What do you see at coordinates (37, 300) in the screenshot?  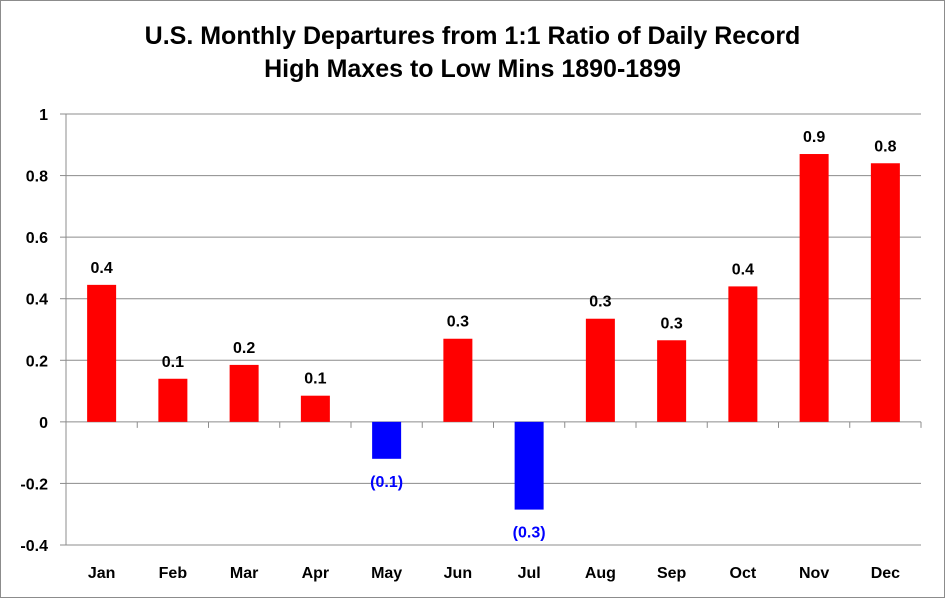 I see `y-tick-label: 0.4` at bounding box center [37, 300].